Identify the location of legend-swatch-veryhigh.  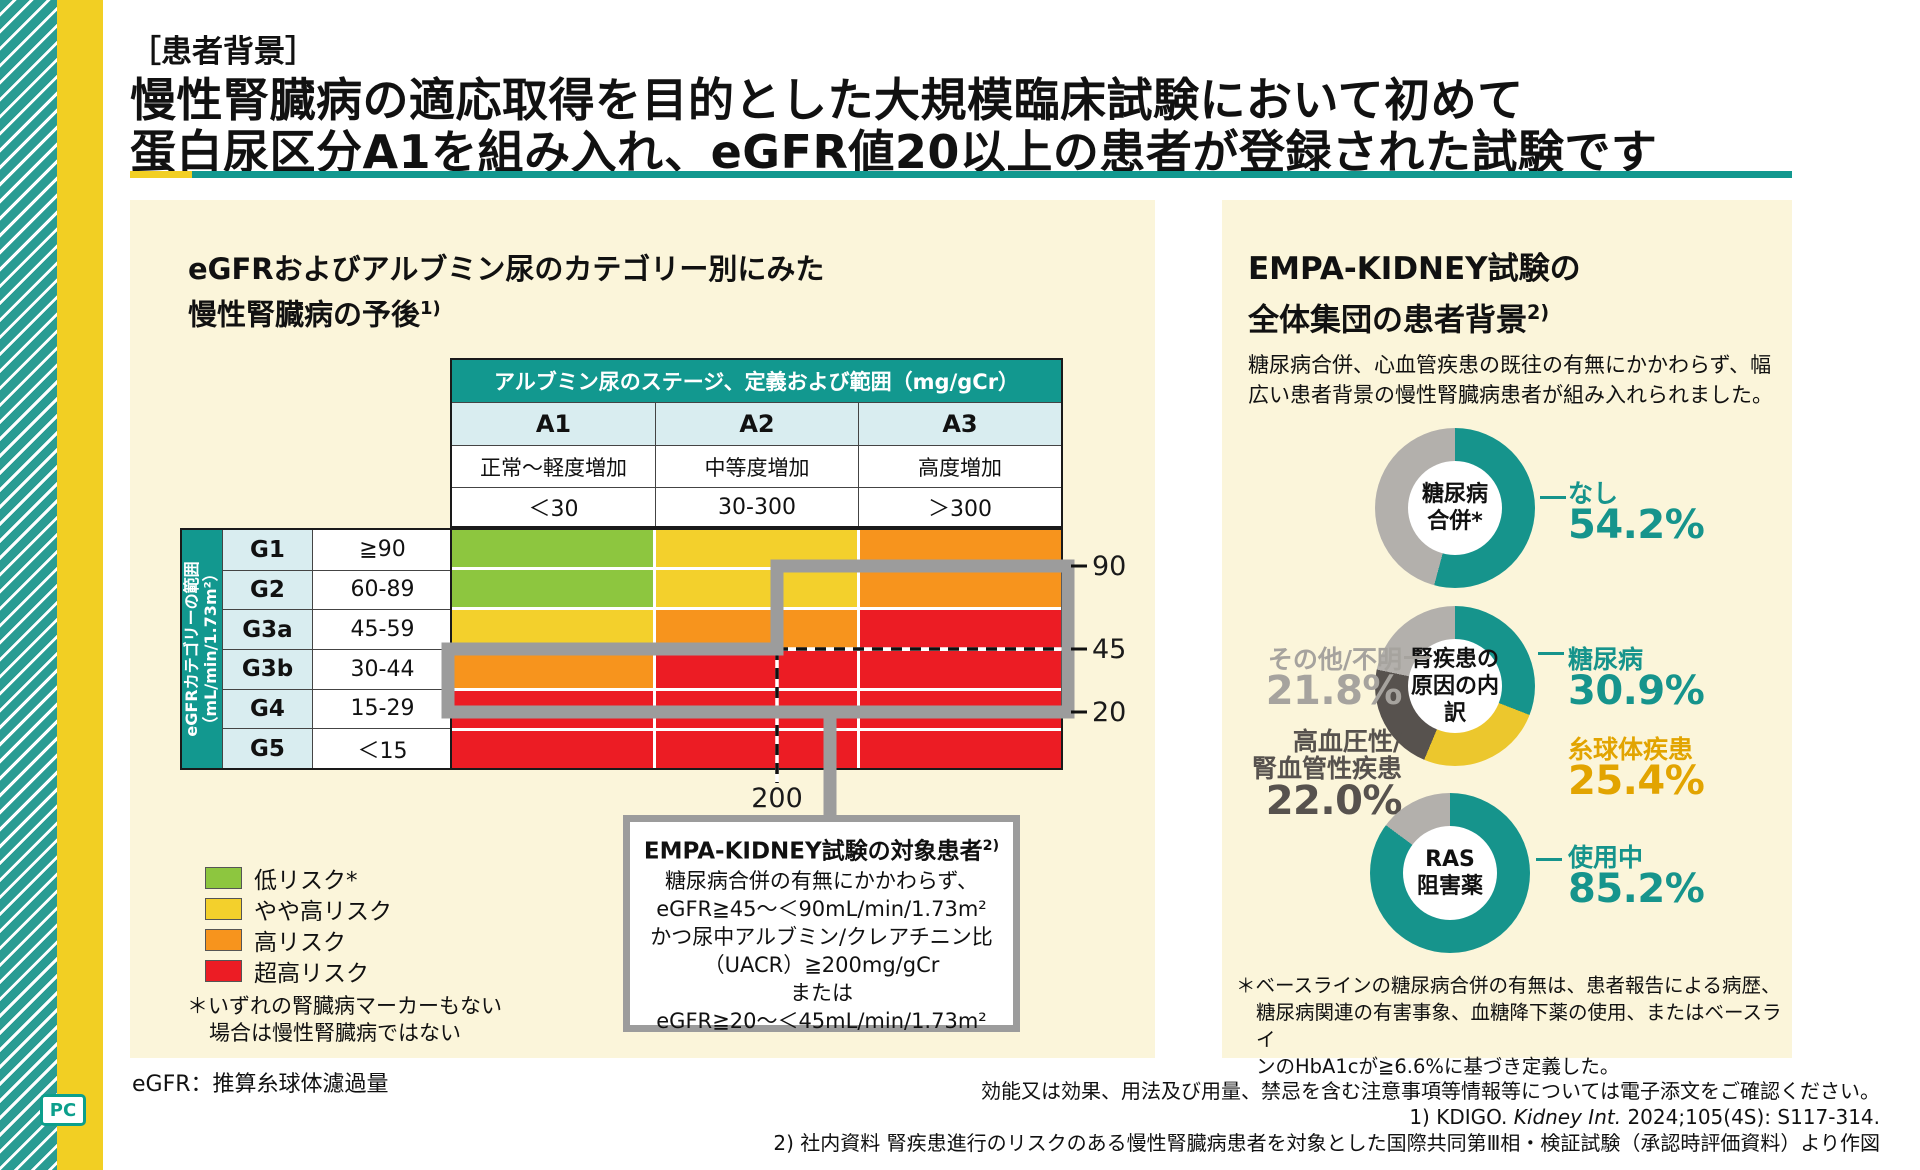
(223, 971).